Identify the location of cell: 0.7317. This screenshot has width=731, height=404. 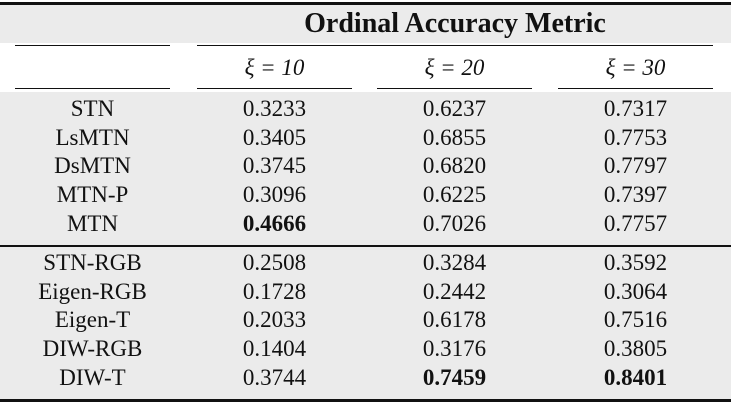
(635, 108).